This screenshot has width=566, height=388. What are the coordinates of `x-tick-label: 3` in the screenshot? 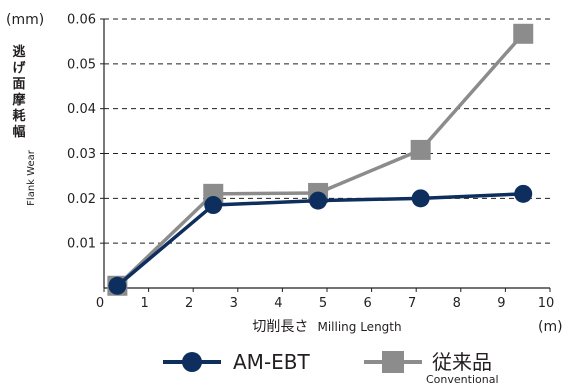 It's located at (234, 303).